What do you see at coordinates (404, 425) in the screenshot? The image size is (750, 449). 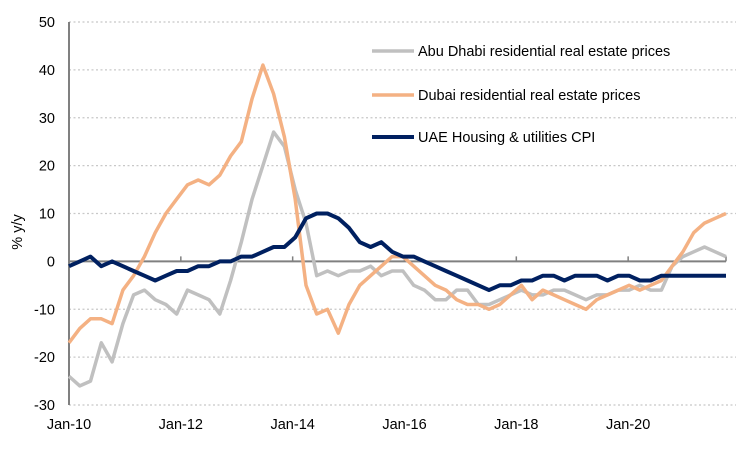 I see `x-tick-label: Jan-16` at bounding box center [404, 425].